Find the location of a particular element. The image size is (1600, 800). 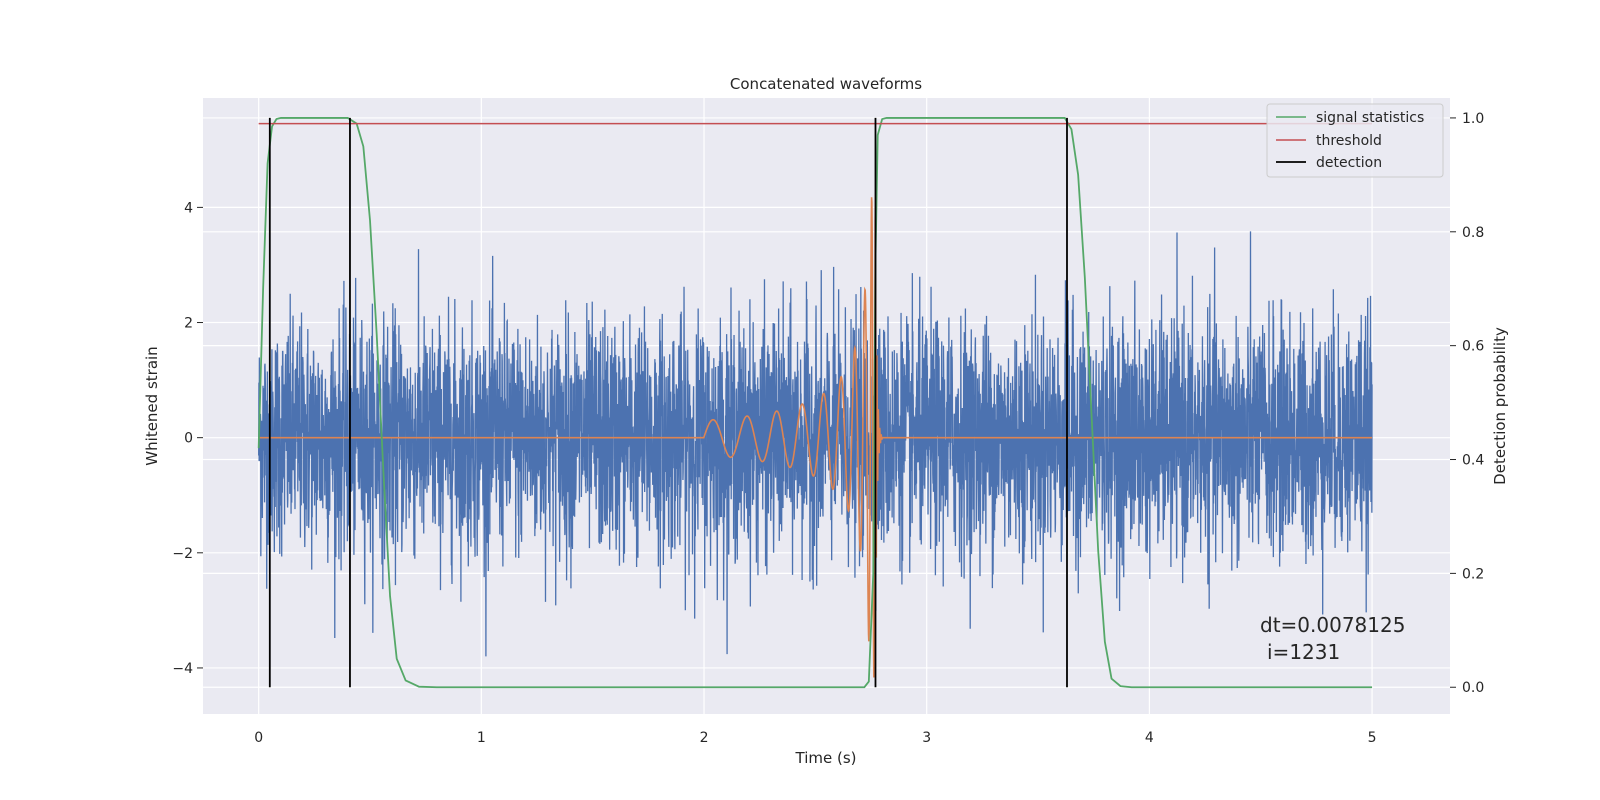

x-tick-label: 2 is located at coordinates (704, 738).